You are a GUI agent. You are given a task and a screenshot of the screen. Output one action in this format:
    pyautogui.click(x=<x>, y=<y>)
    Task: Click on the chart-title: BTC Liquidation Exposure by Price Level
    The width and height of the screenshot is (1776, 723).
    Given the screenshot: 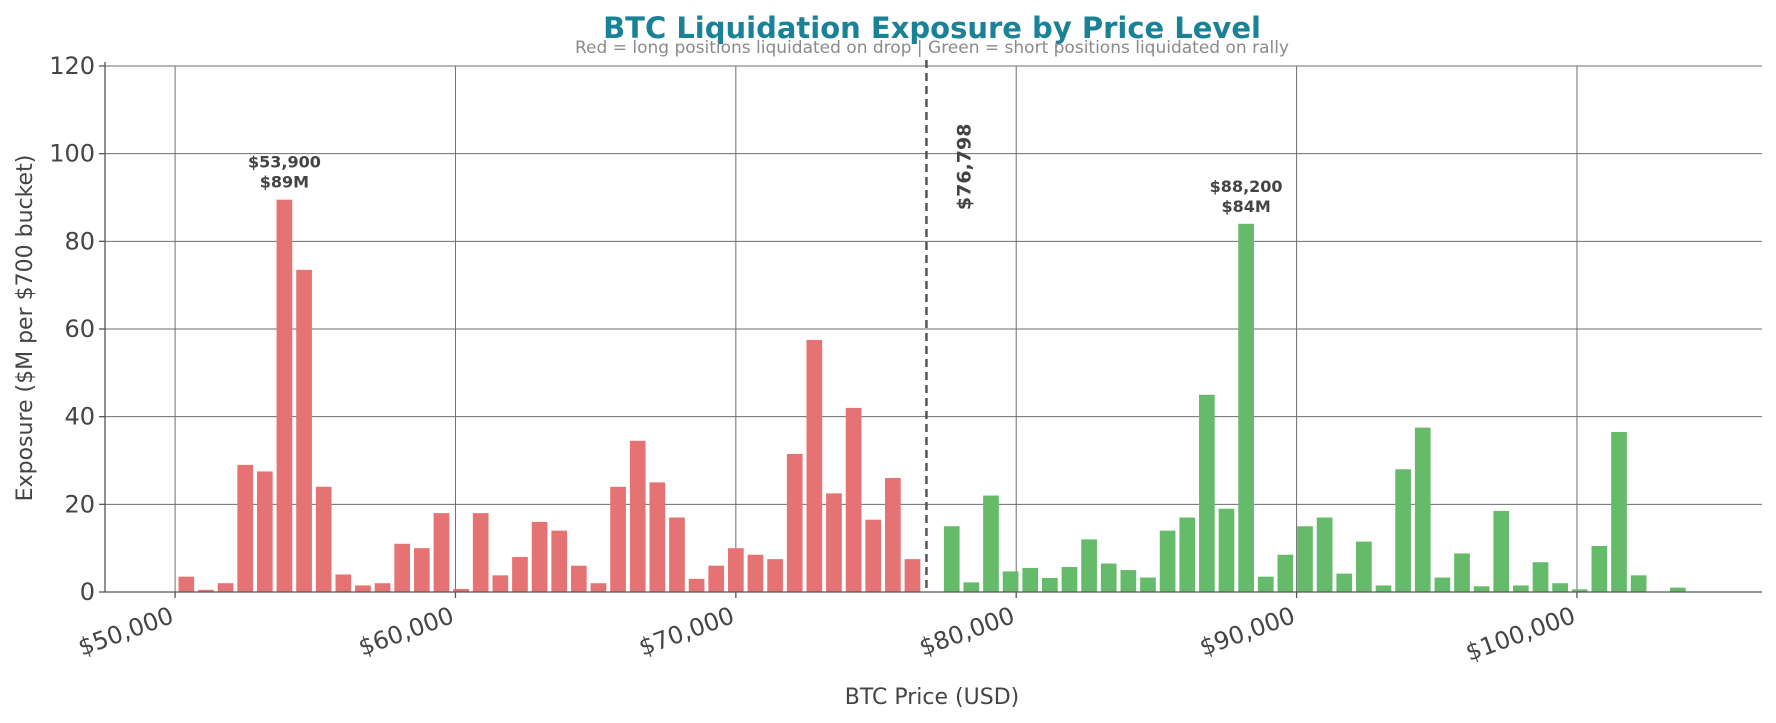 What is the action you would take?
    pyautogui.click(x=932, y=28)
    